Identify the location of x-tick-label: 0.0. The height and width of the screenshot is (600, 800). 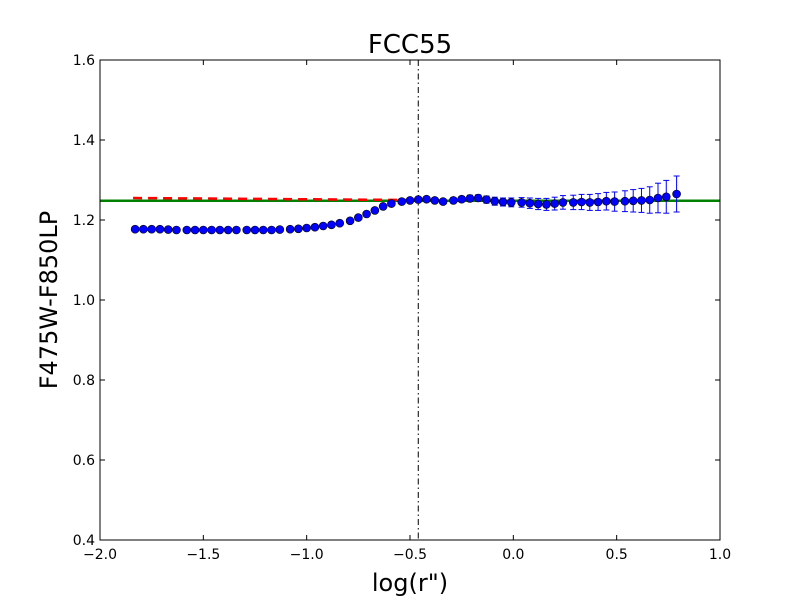
(513, 555).